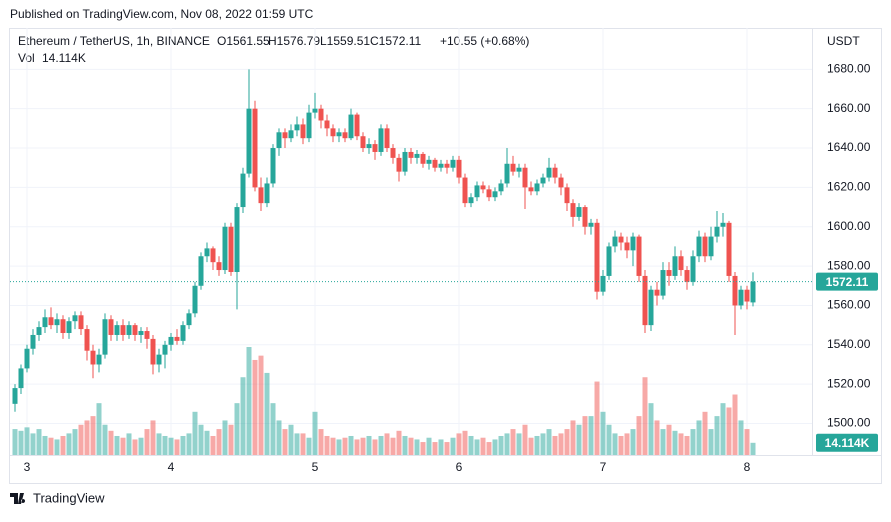 The image size is (891, 522). What do you see at coordinates (243, 41) in the screenshot?
I see `open-label: O1561.55` at bounding box center [243, 41].